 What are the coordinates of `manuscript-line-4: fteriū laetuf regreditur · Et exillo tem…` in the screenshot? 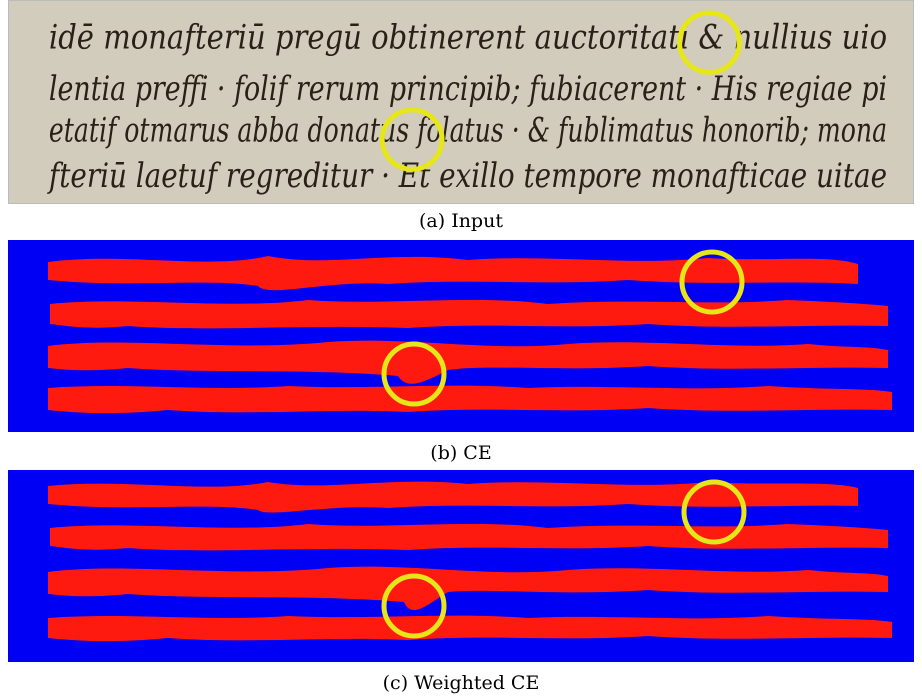 It's located at (466, 175).